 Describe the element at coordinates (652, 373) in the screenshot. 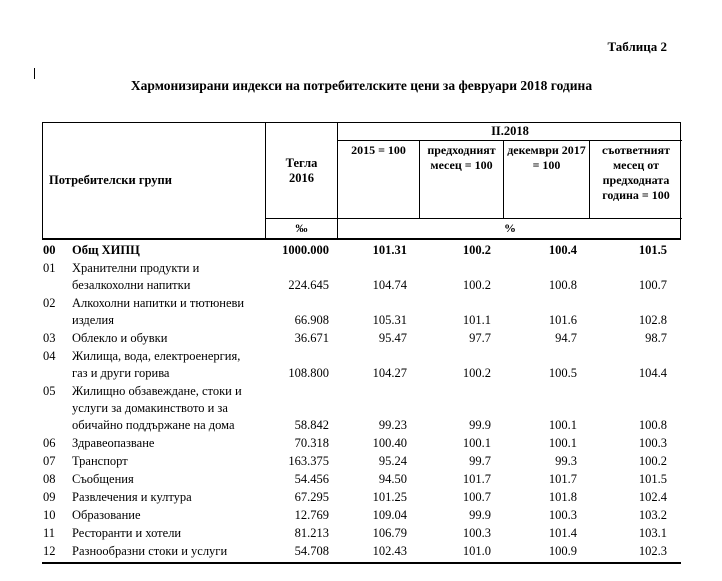

I see `row-value-prev-year: 104.4` at that location.